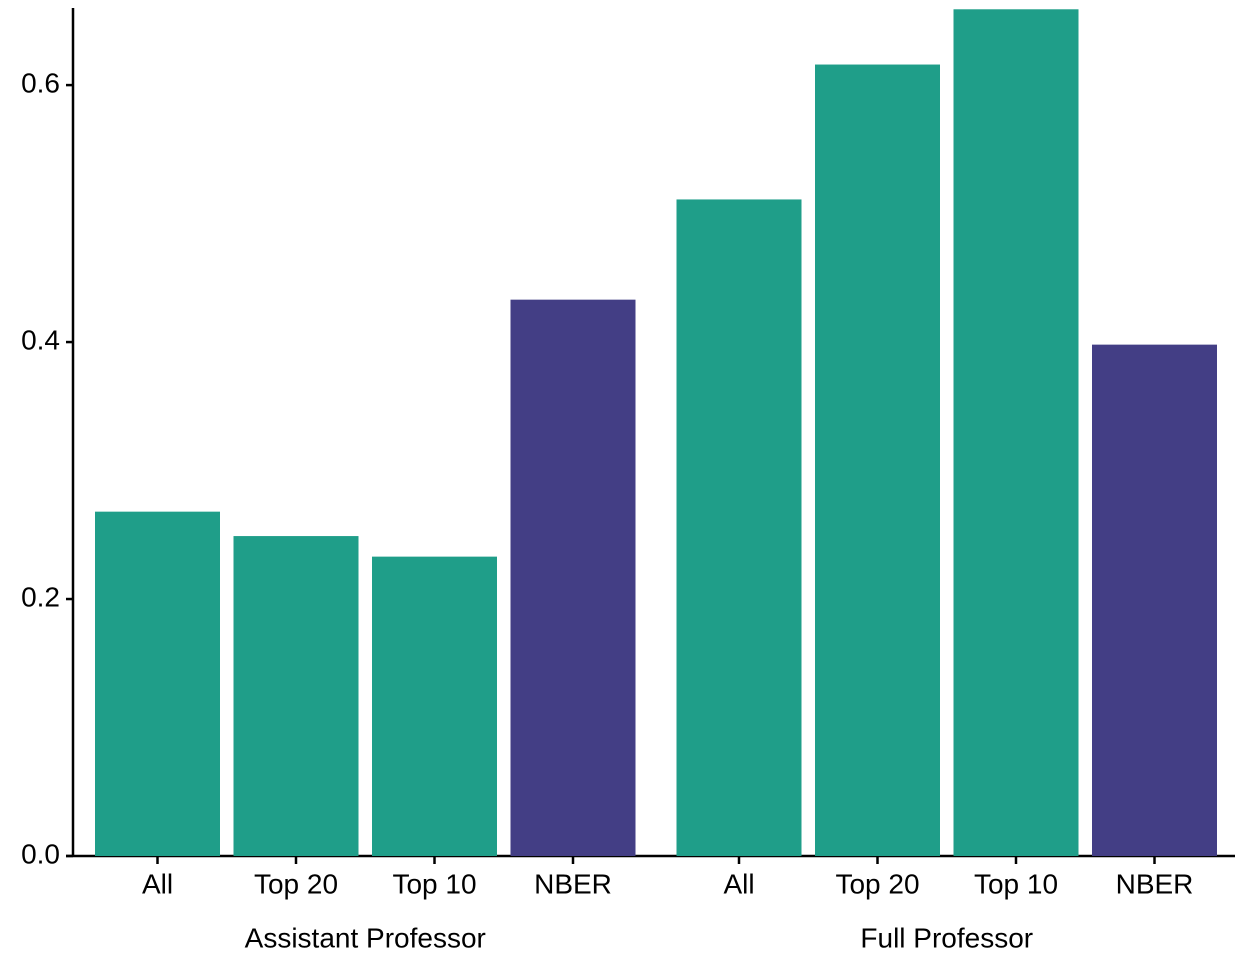  What do you see at coordinates (365, 937) in the screenshot?
I see `group-label: Assistant Professor` at bounding box center [365, 937].